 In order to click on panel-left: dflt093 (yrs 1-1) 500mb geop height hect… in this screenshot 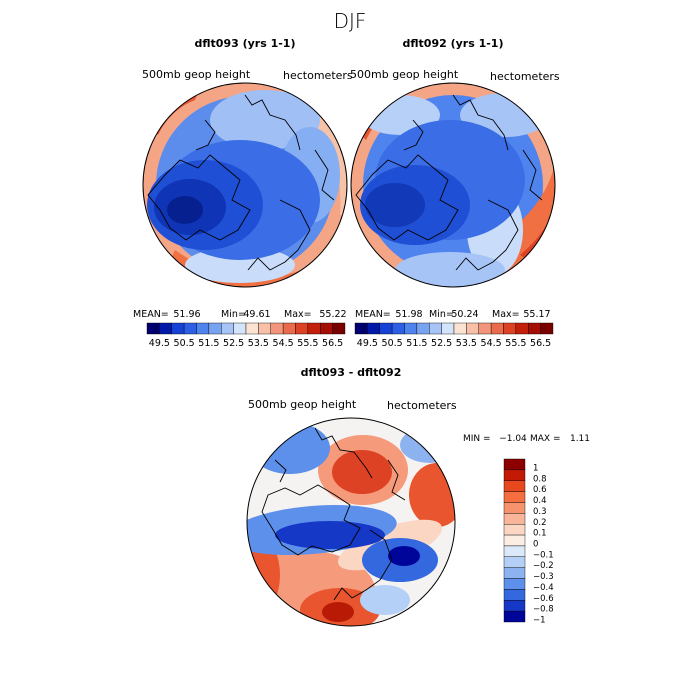, I will do `click(243, 193)`.